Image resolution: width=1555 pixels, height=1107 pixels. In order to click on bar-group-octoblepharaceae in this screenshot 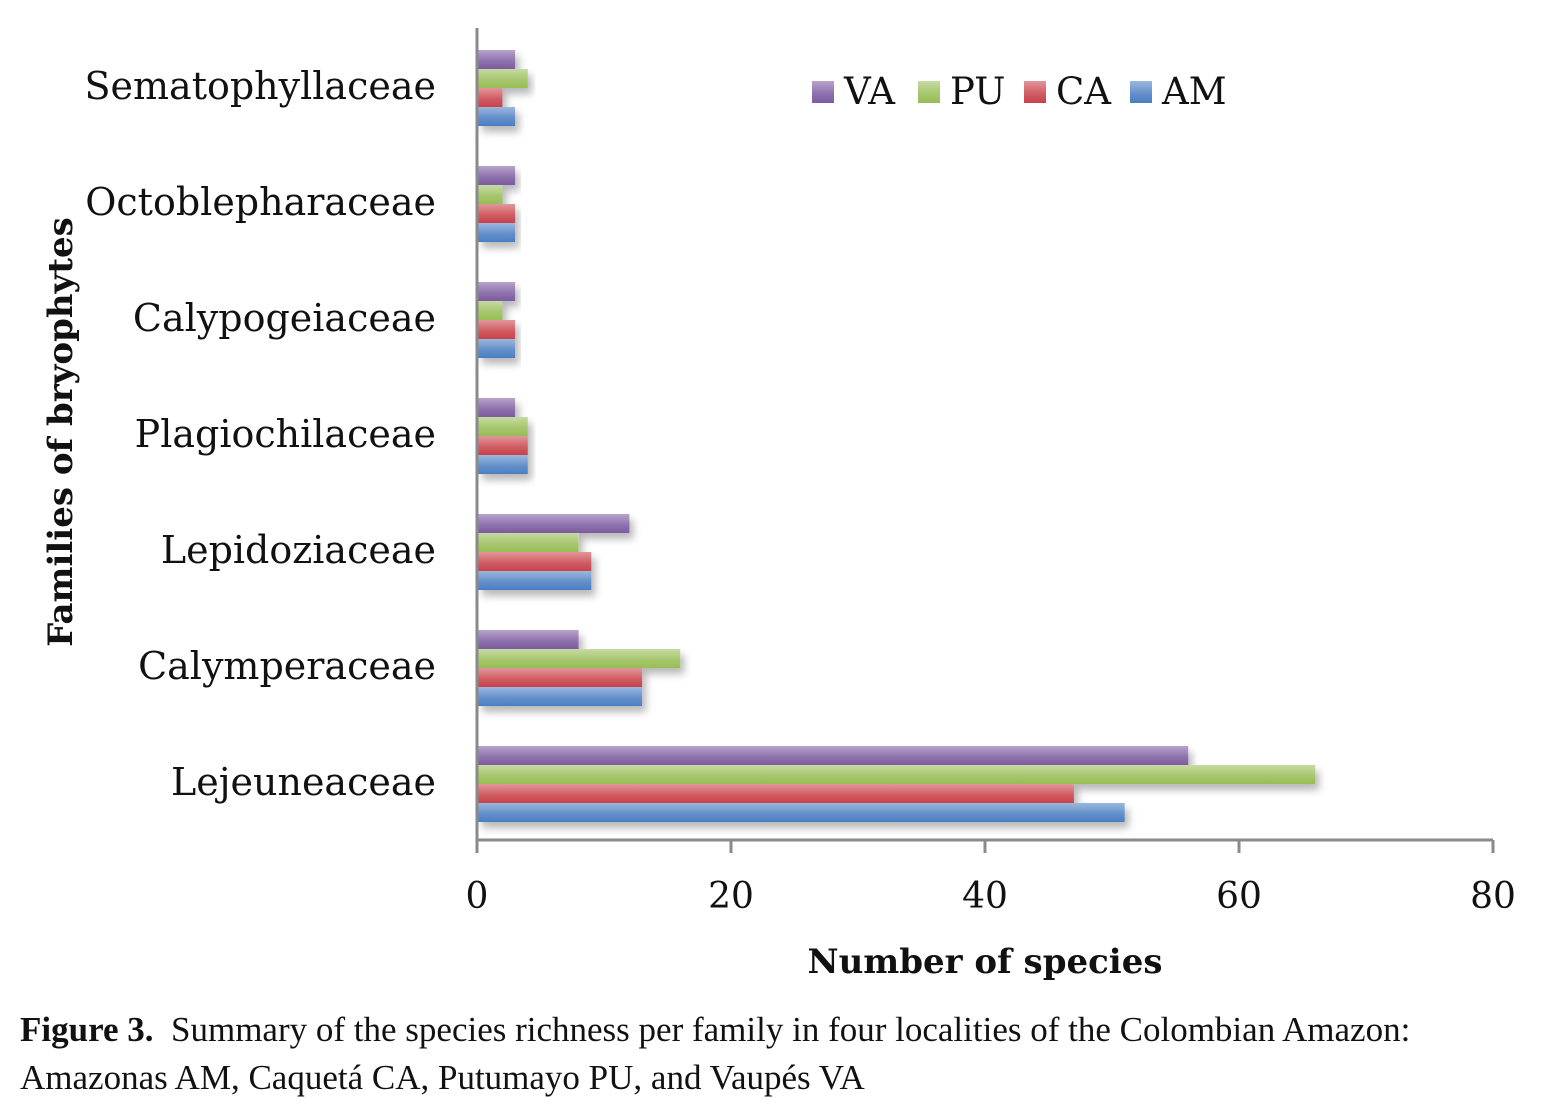, I will do `click(497, 204)`.